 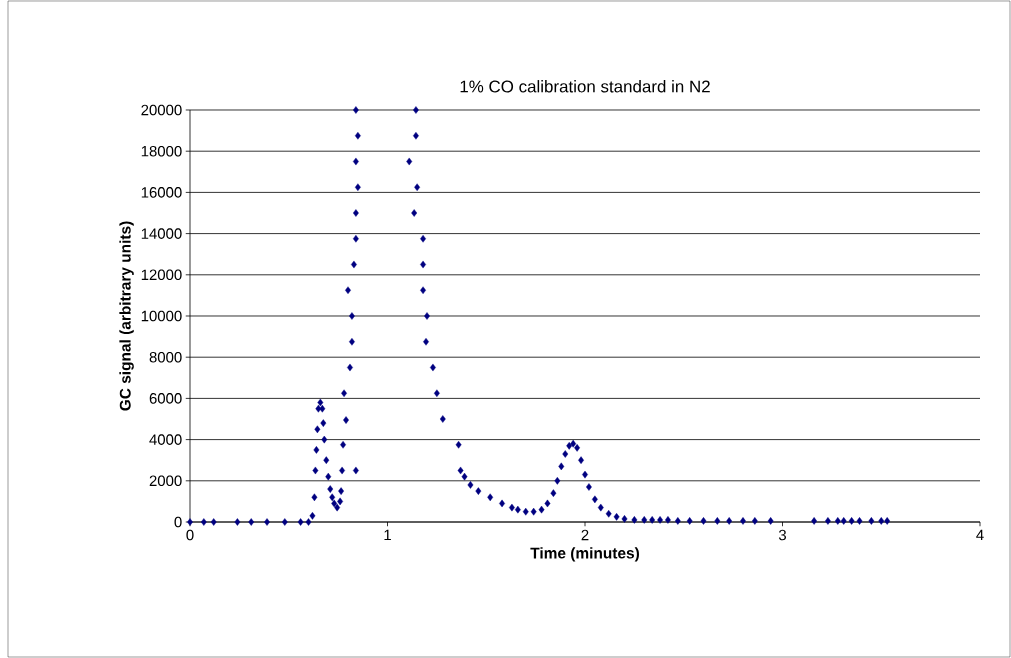 What do you see at coordinates (165, 398) in the screenshot?
I see `y-tick-label: 6000` at bounding box center [165, 398].